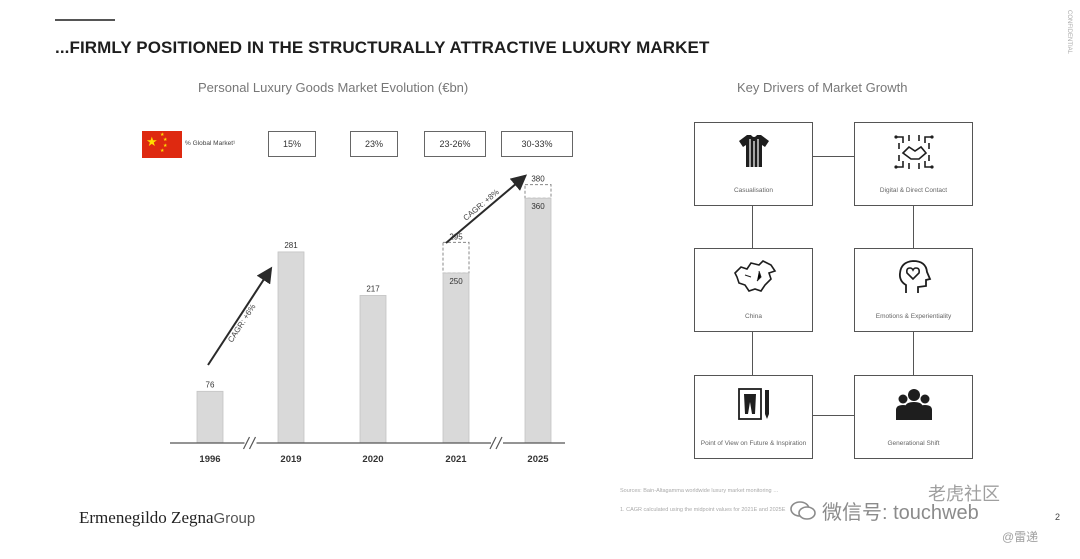  What do you see at coordinates (964, 494) in the screenshot?
I see `watermark-site: 老虎社区` at bounding box center [964, 494].